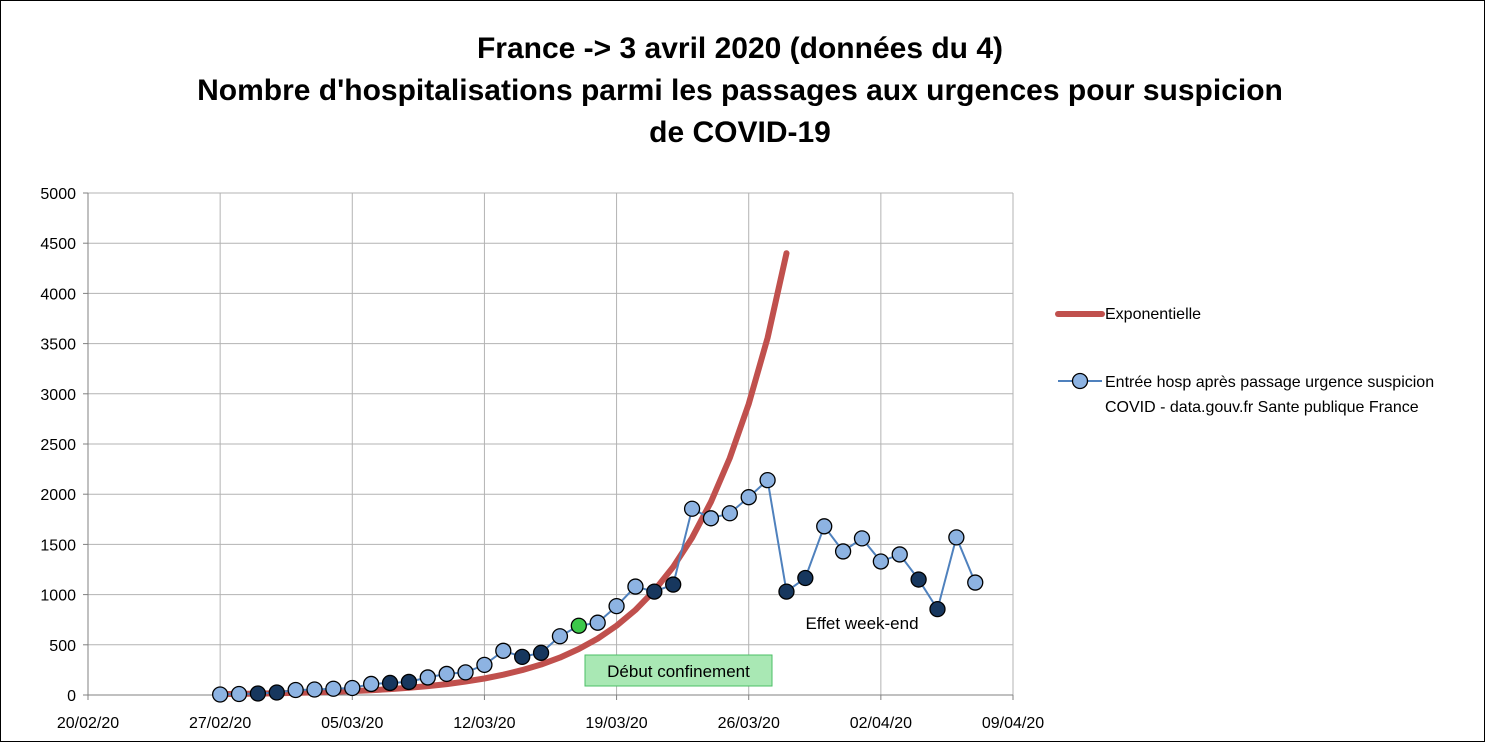 The height and width of the screenshot is (742, 1485). Describe the element at coordinates (71, 696) in the screenshot. I see `y-tick-label: 0` at that location.